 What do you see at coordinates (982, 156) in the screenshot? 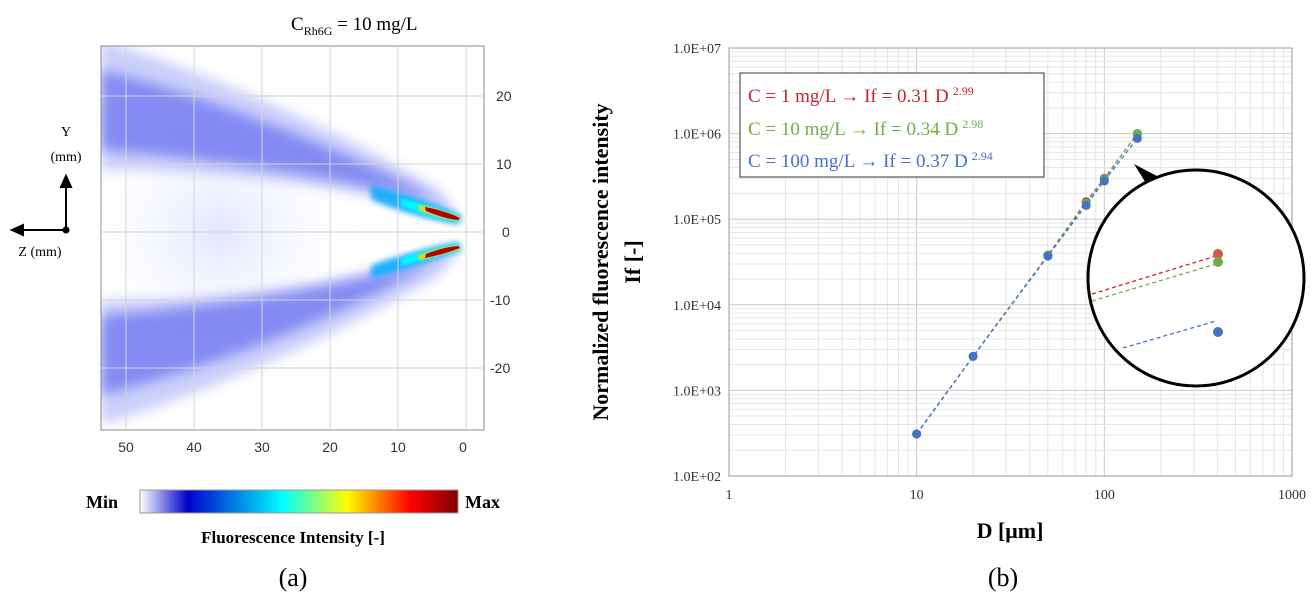
I see `legend-exponent: 2.94` at bounding box center [982, 156].